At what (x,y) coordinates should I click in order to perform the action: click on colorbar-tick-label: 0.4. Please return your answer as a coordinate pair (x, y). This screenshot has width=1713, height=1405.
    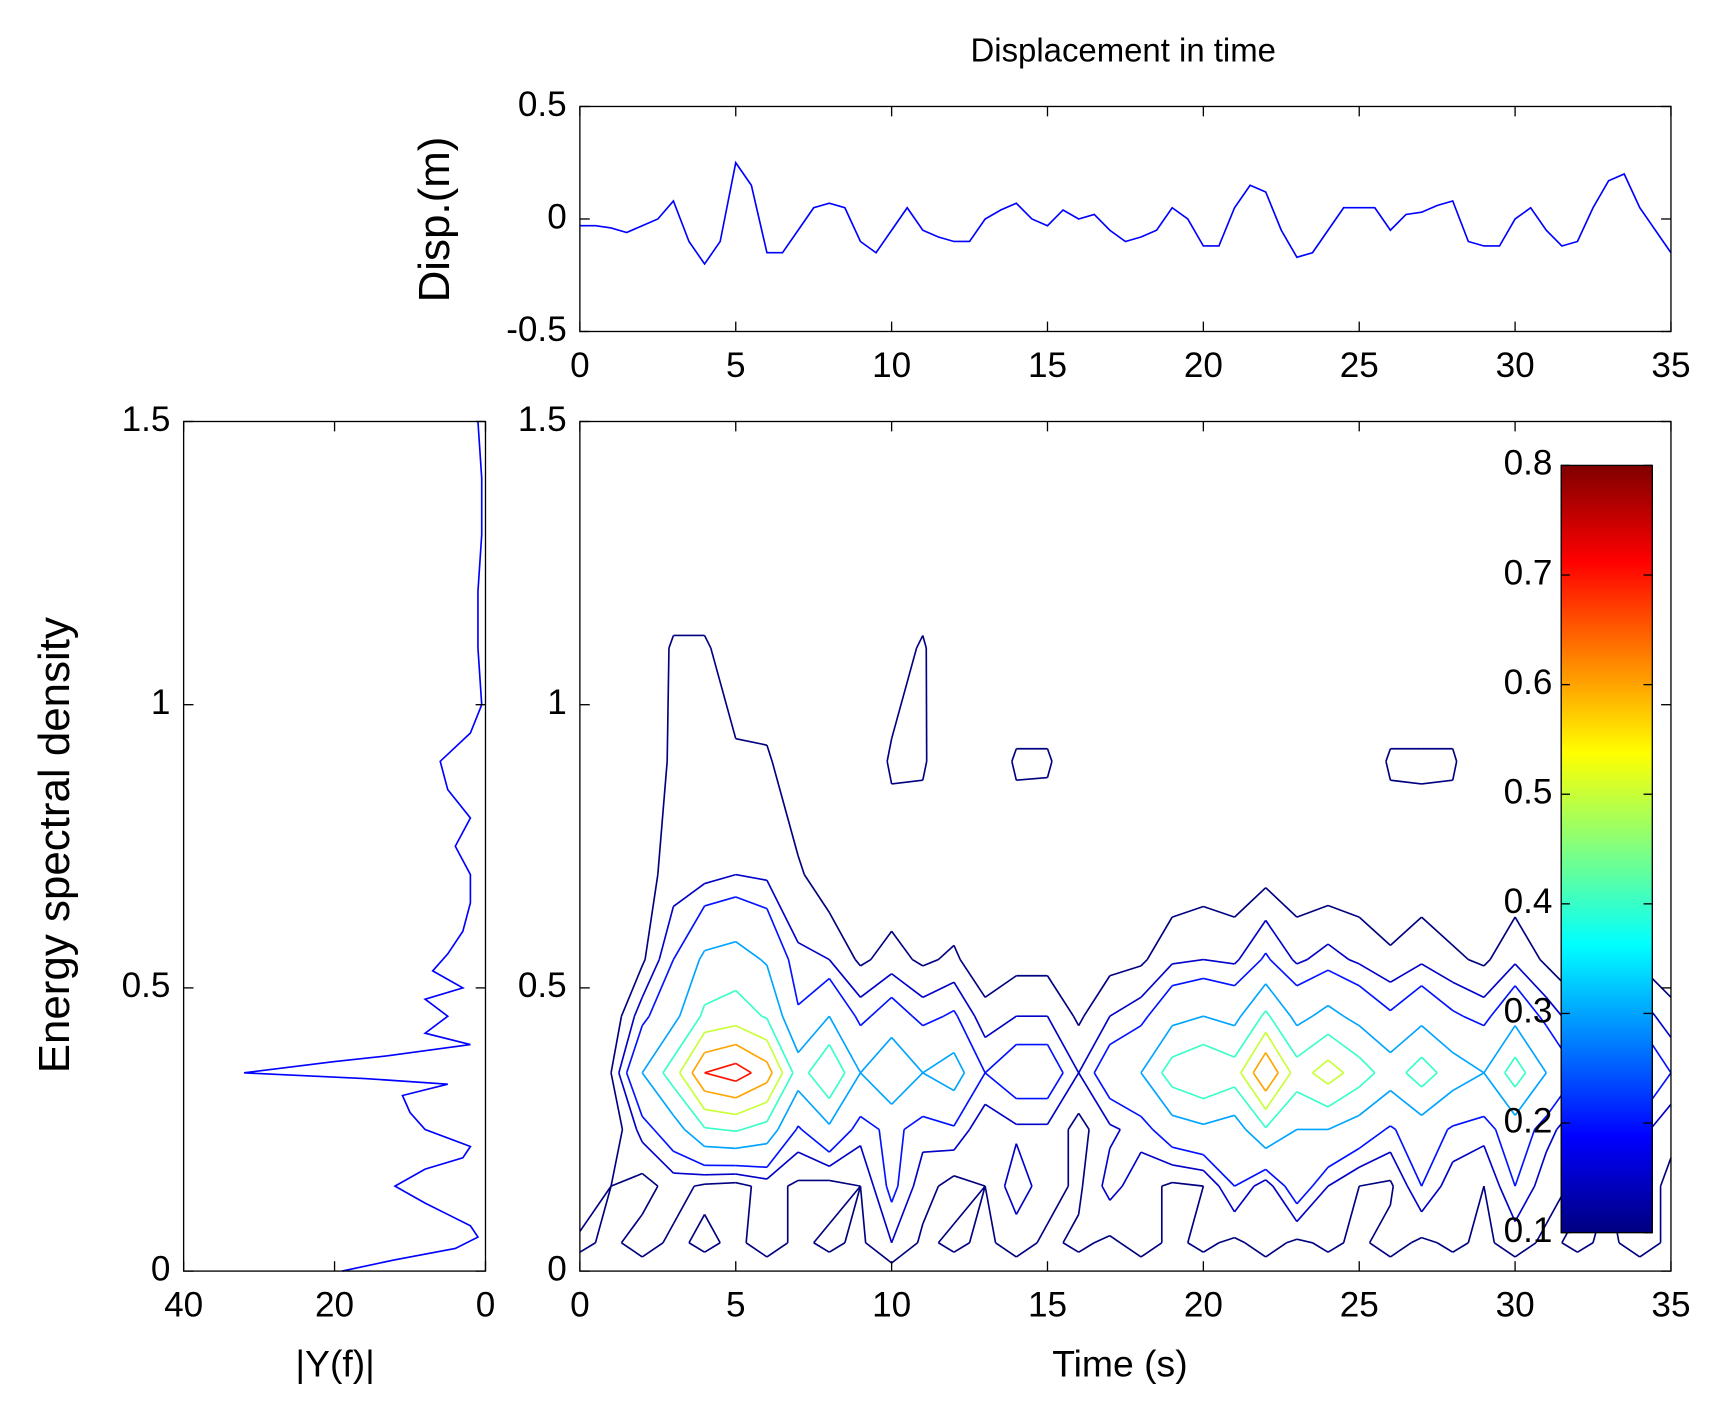
    Looking at the image, I should click on (1528, 901).